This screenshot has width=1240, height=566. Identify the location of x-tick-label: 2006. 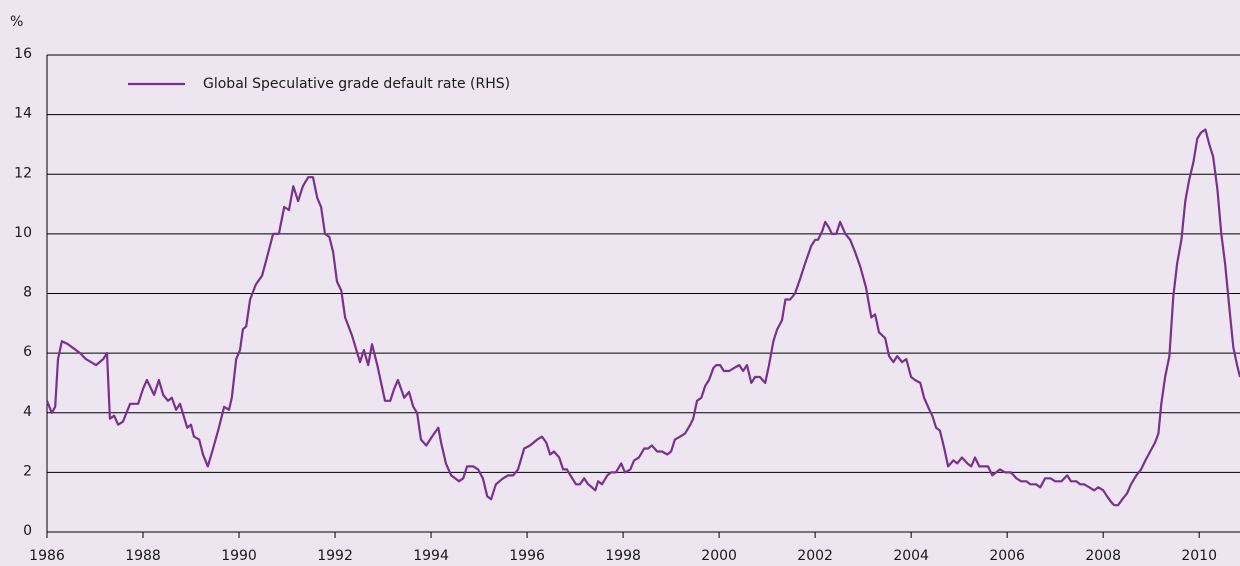
(1007, 556).